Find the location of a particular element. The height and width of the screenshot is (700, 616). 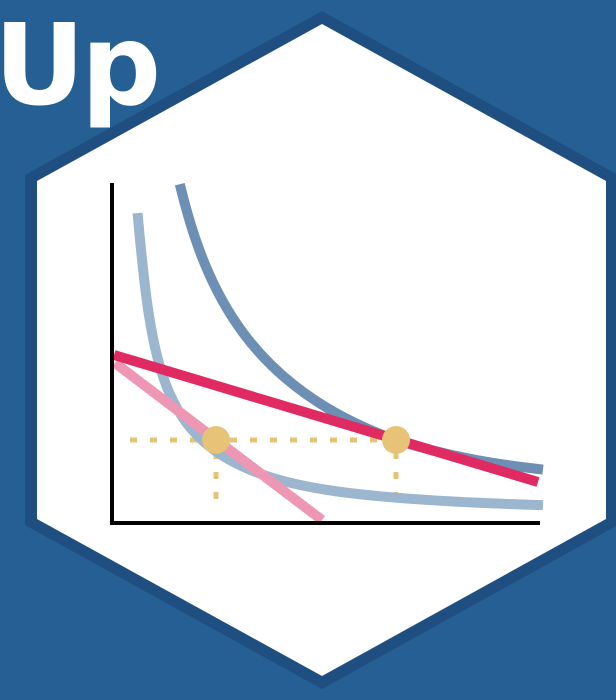

wordmark-text: Up is located at coordinates (80, 66).